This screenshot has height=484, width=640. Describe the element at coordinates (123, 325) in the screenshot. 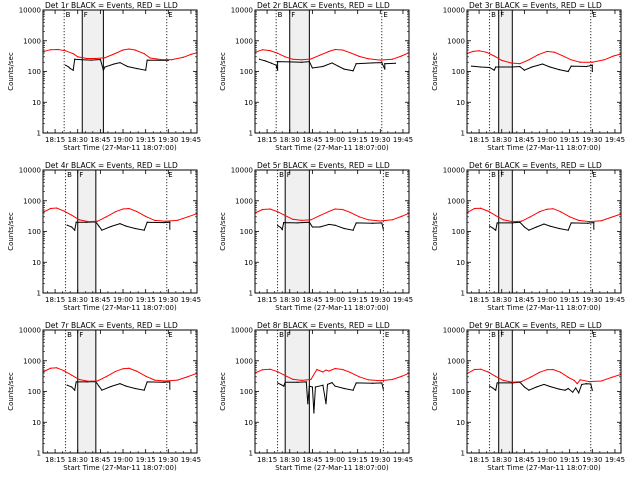

I see `chart-title-legend: BLACK = Events, RED = LLD` at that location.